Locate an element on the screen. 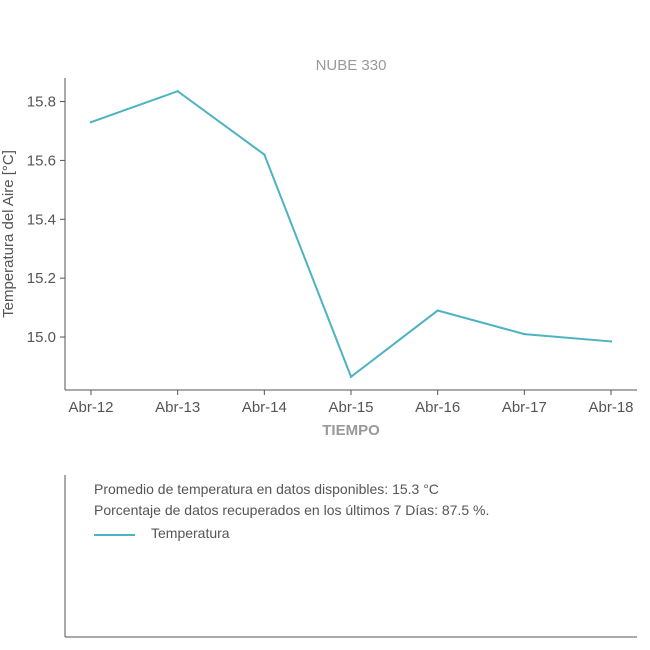 The width and height of the screenshot is (650, 650). x-tick-label: Abr-13 is located at coordinates (177, 407).